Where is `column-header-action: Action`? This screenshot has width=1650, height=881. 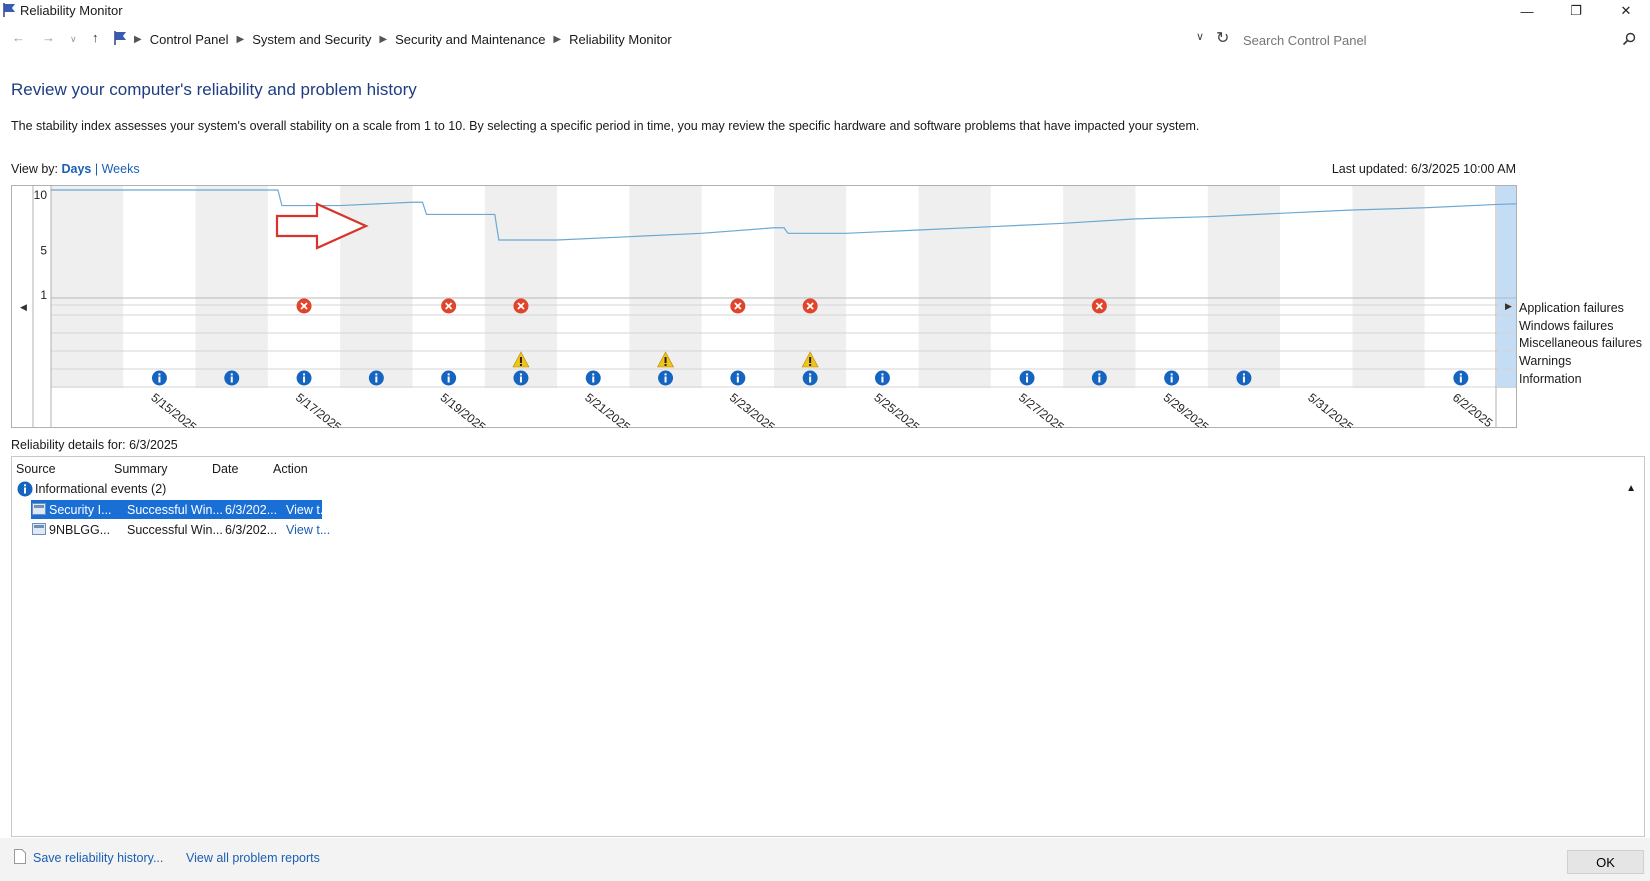 column-header-action: Action is located at coordinates (290, 469).